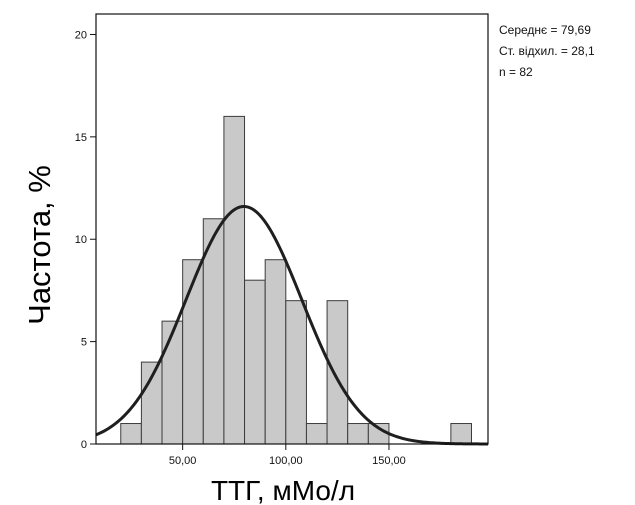  I want to click on y-tick-label: 15, so click(81, 138).